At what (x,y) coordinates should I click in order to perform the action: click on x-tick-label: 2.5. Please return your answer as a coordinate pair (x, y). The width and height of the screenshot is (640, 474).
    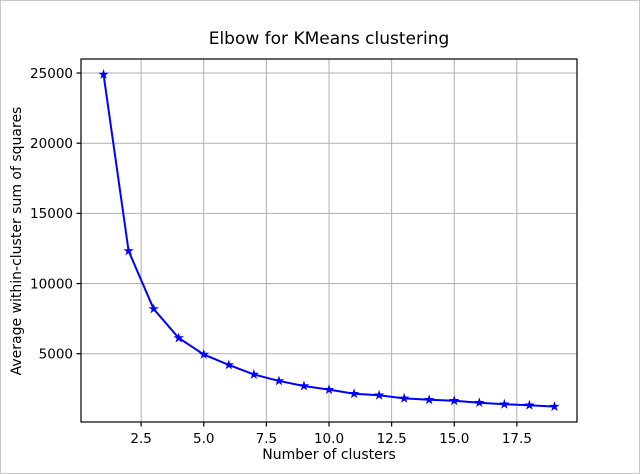
    Looking at the image, I should click on (140, 439).